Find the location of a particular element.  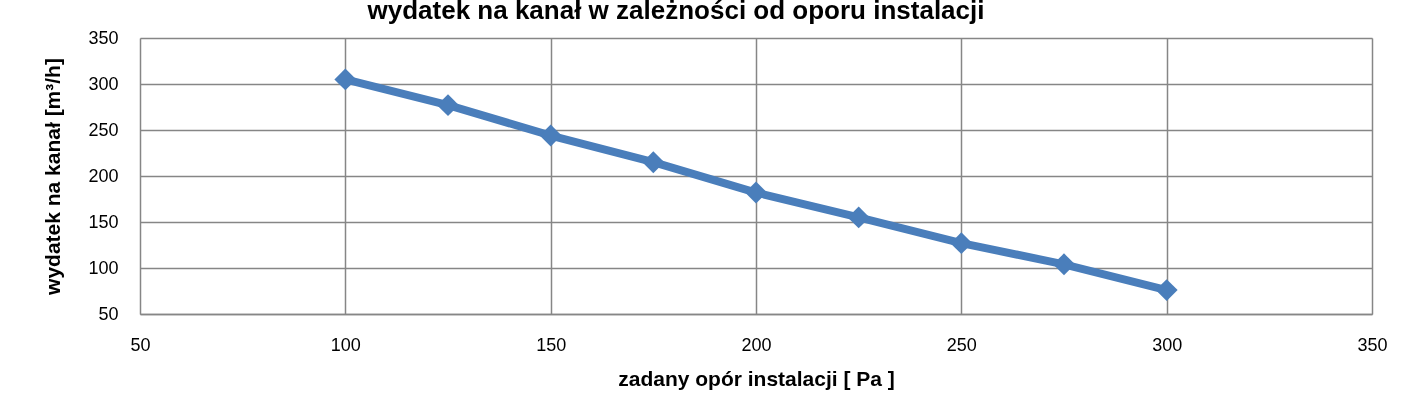

x-tick-label: 100 is located at coordinates (345, 344).